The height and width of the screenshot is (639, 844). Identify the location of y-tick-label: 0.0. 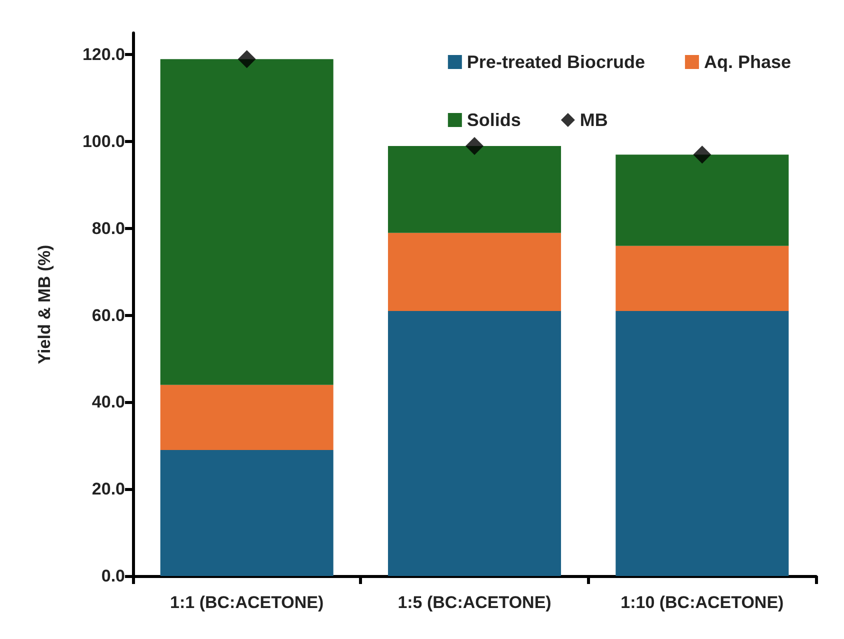
(113, 576).